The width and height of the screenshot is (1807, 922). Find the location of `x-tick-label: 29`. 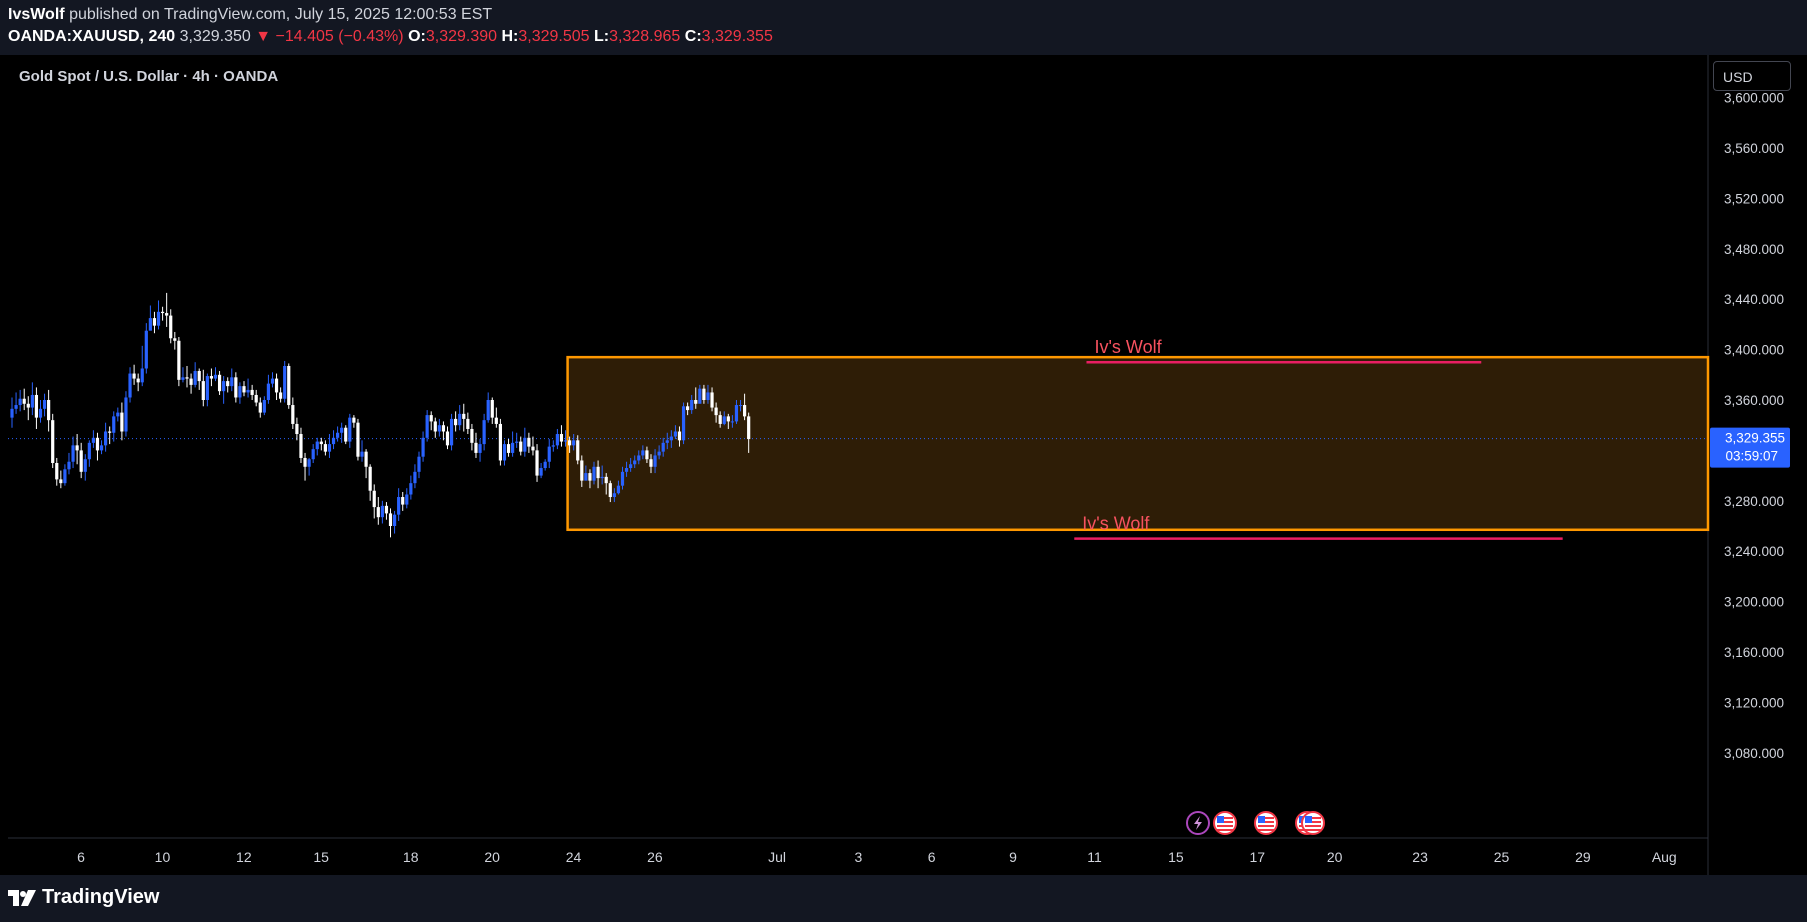

x-tick-label: 29 is located at coordinates (1583, 857).